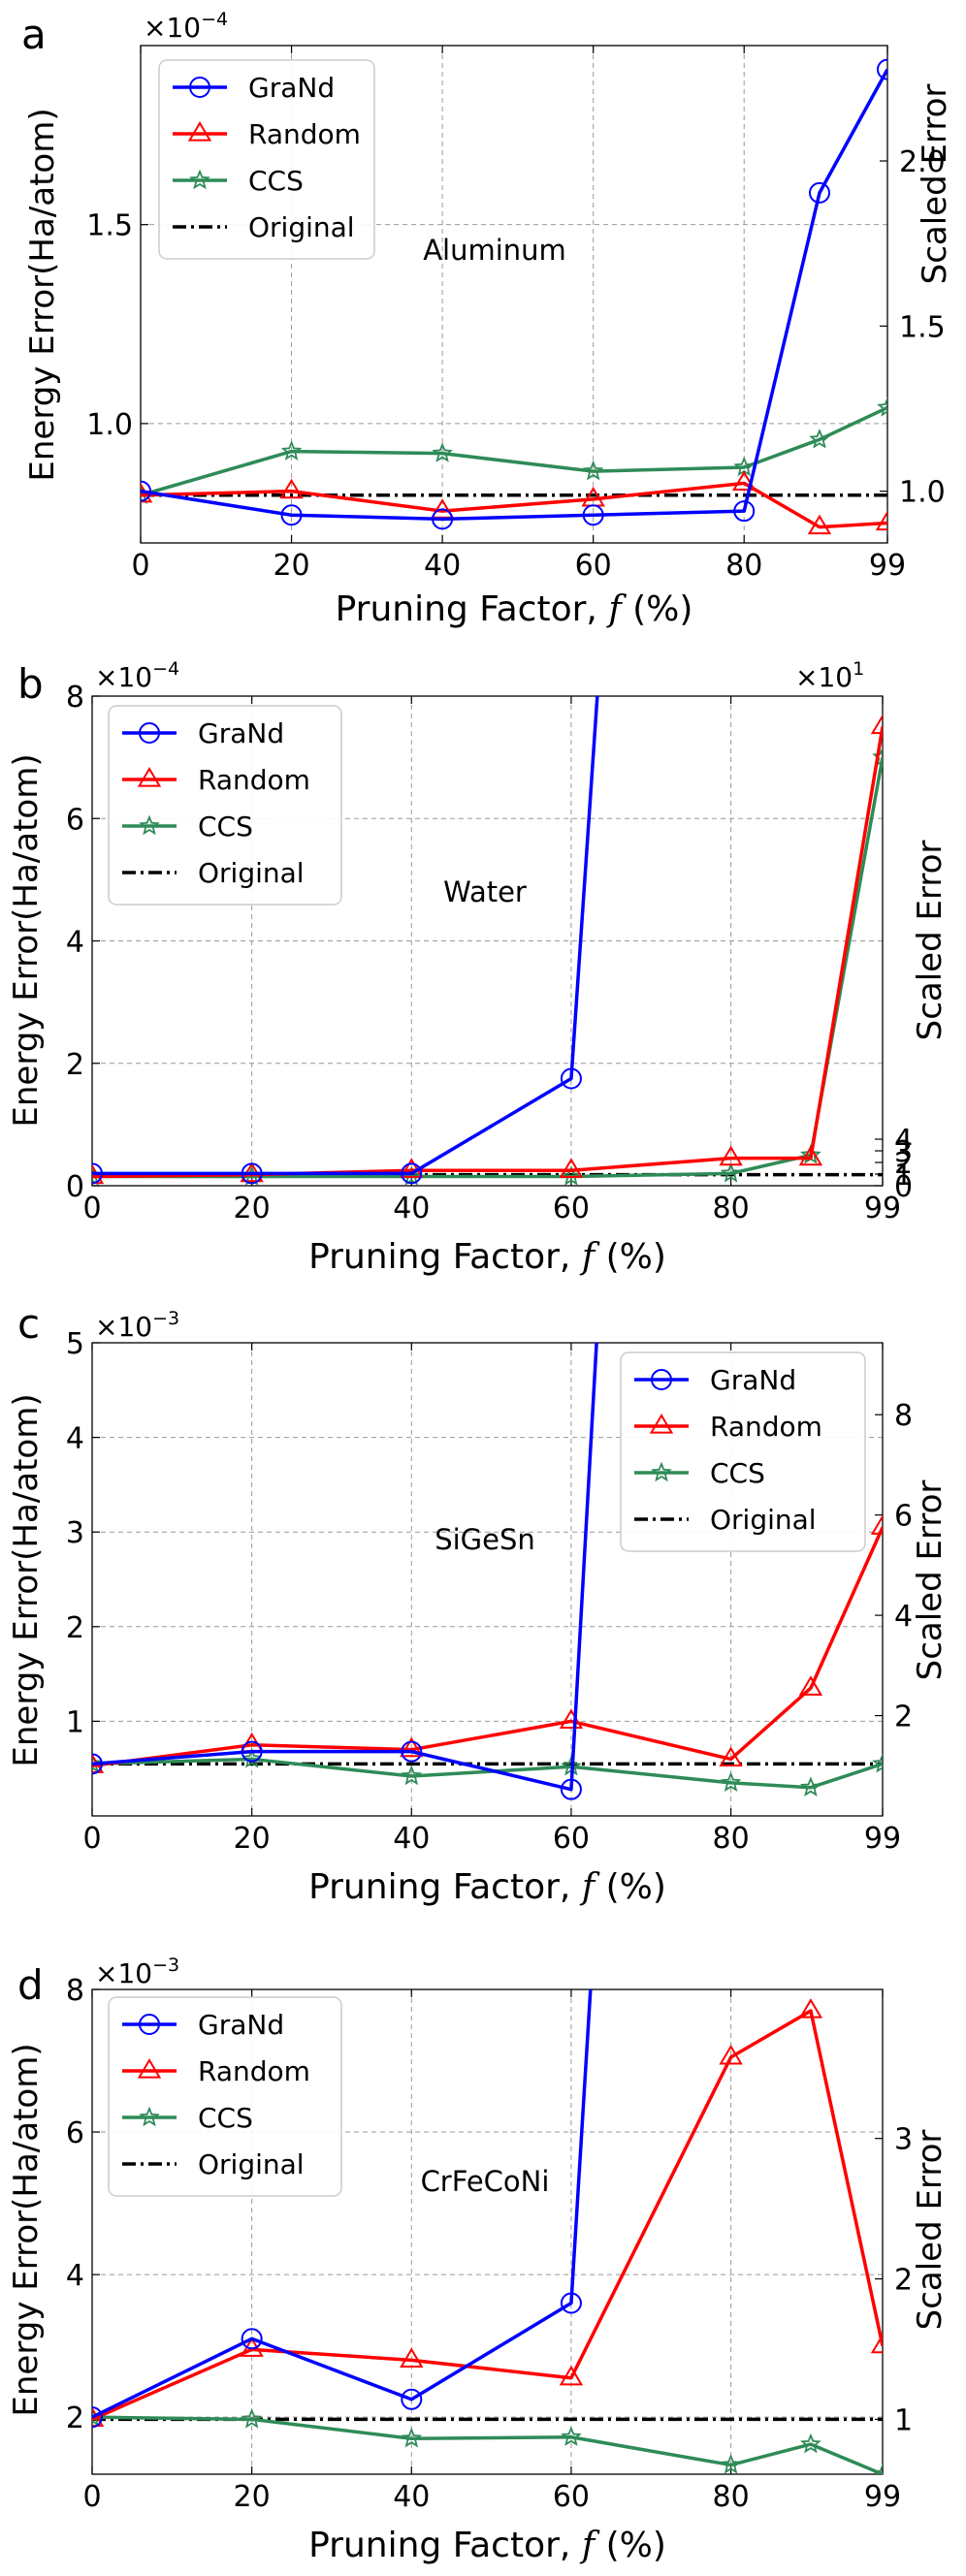 Image resolution: width=966 pixels, height=2576 pixels. I want to click on panel-label: a, so click(34, 34).